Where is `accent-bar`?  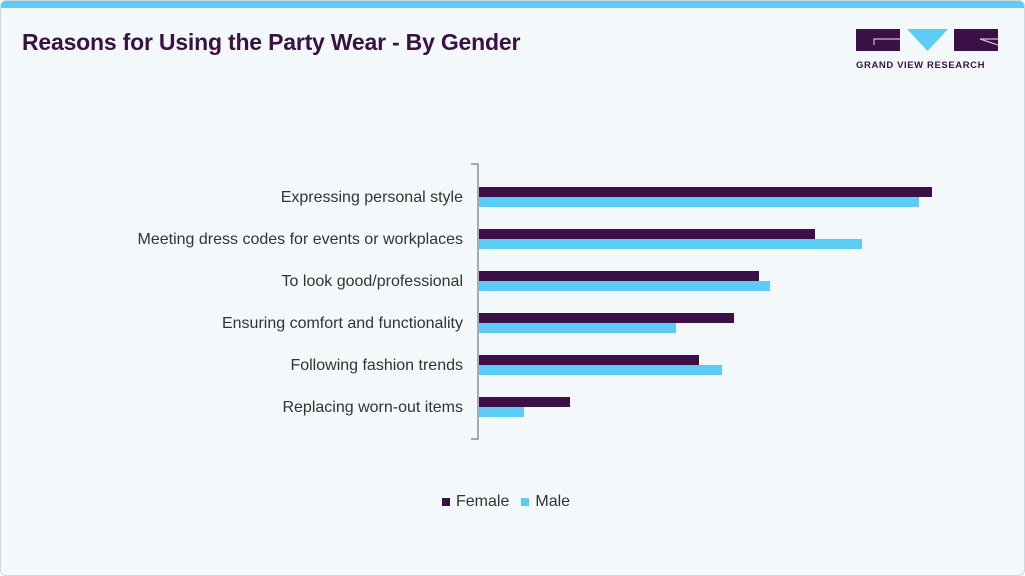
accent-bar is located at coordinates (512, 4).